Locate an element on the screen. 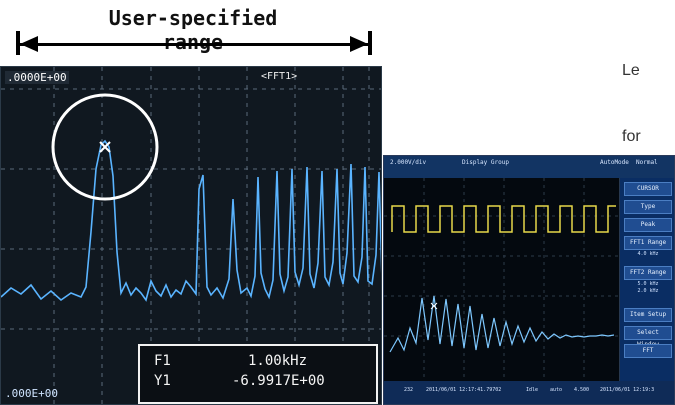 This screenshot has height=405, width=675. mini-bottom-label-3: Idle is located at coordinates (532, 390).